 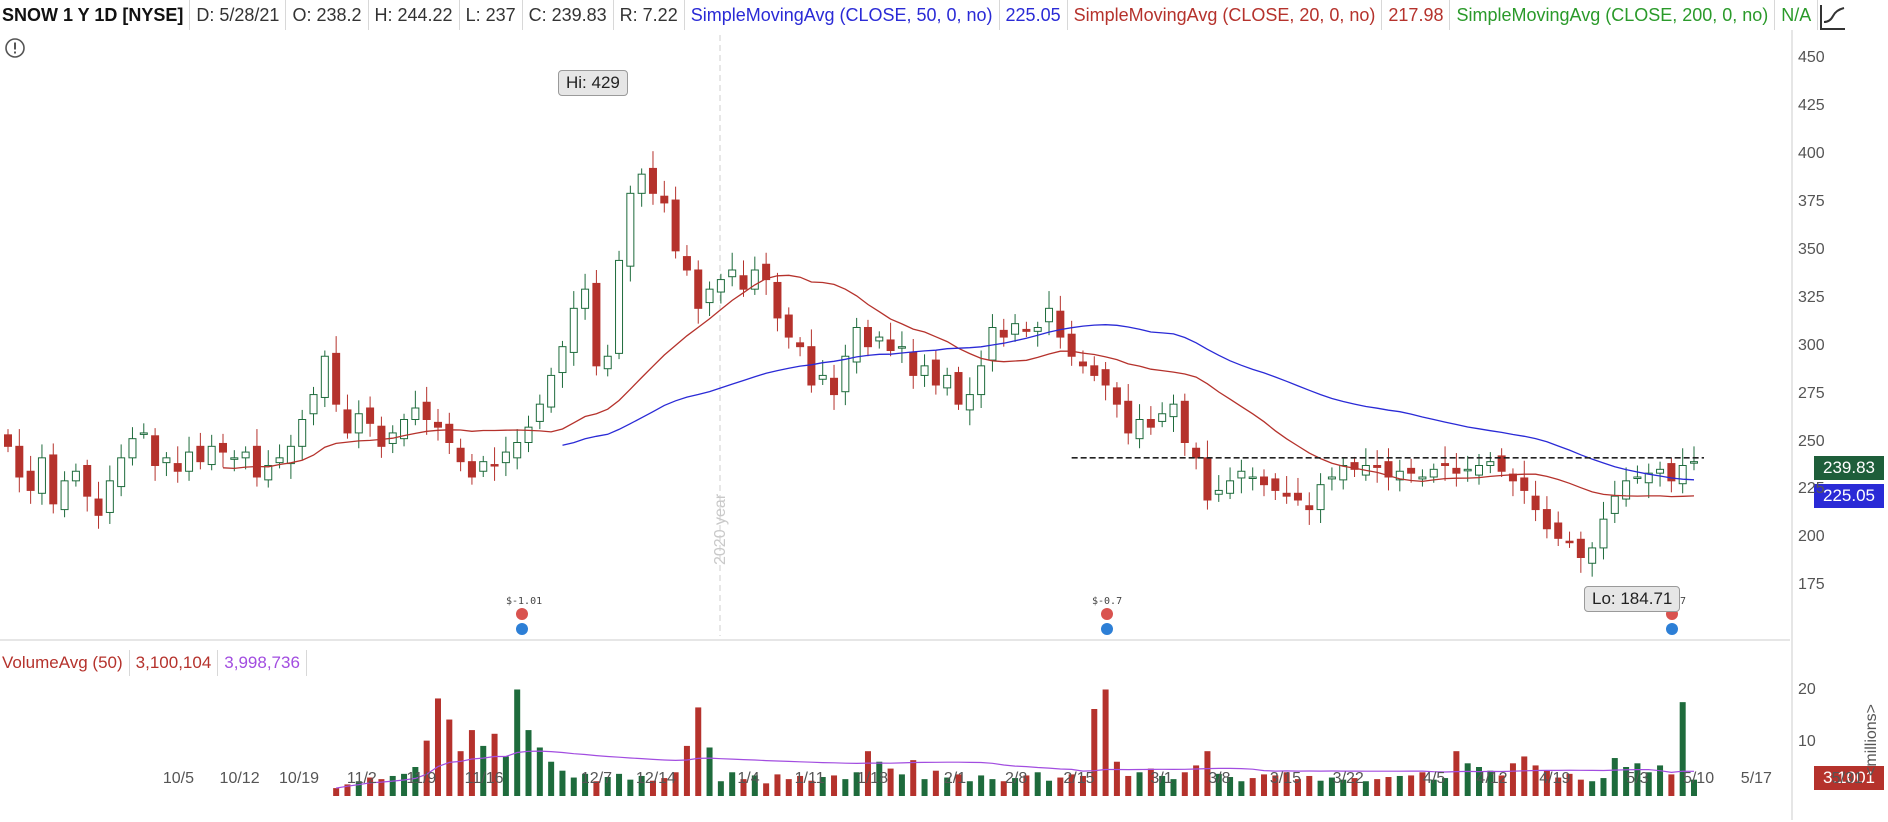 I want to click on volume-avg-label: VolumeAvg (50), so click(x=65, y=663).